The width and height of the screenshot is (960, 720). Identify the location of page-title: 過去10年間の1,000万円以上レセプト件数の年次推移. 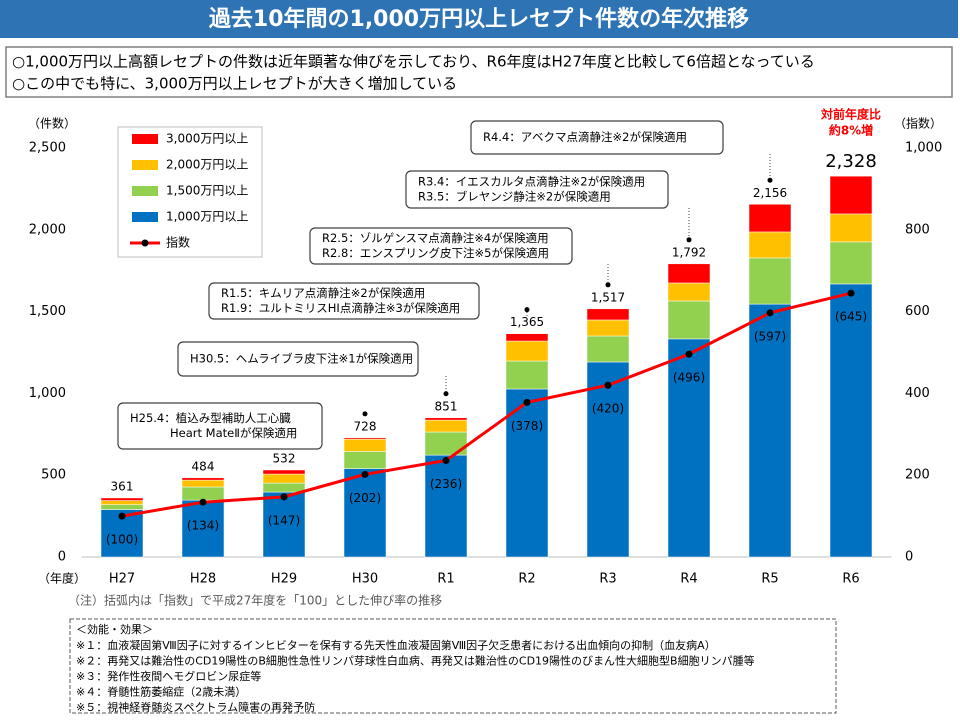
(479, 19).